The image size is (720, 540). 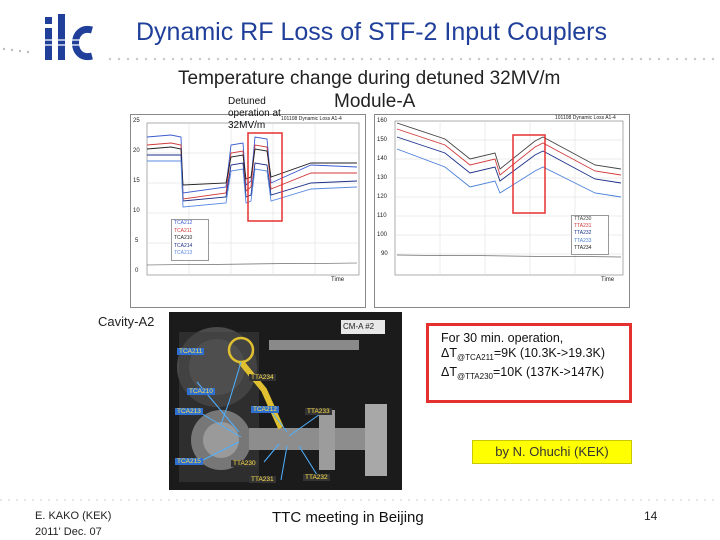 What do you see at coordinates (189, 461) in the screenshot?
I see `sensor-label: TCA215` at bounding box center [189, 461].